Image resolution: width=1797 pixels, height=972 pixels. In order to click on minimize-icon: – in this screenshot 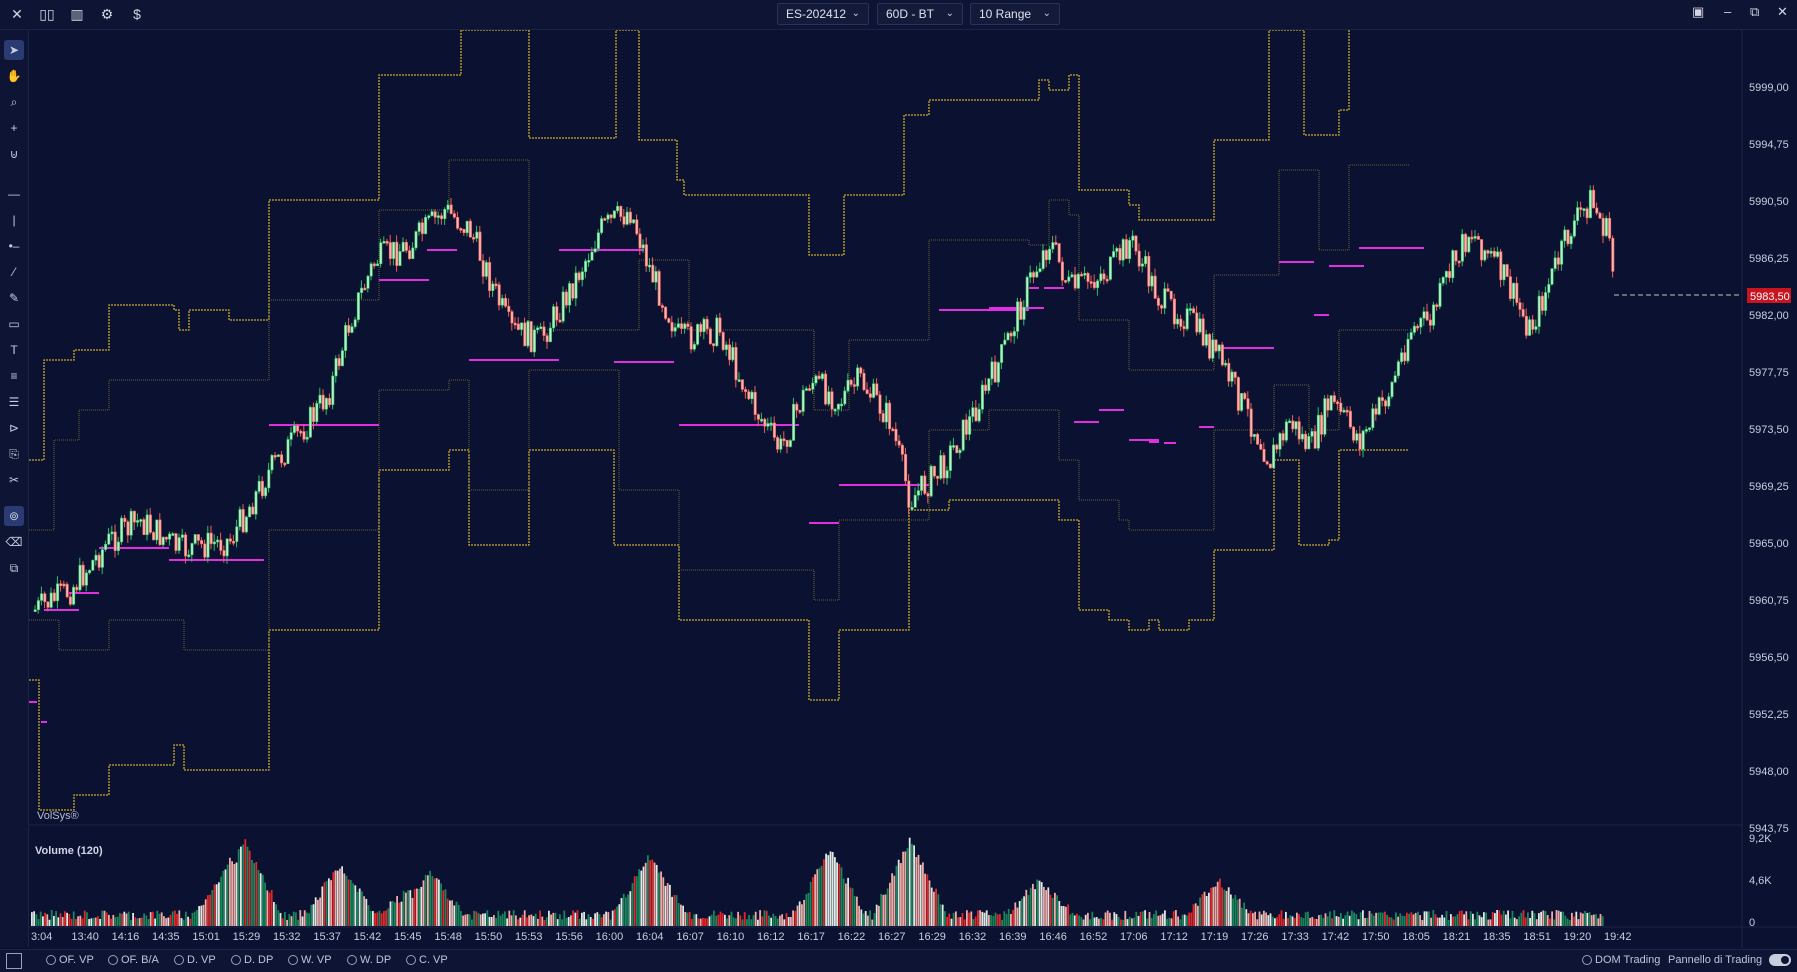, I will do `click(1728, 11)`.